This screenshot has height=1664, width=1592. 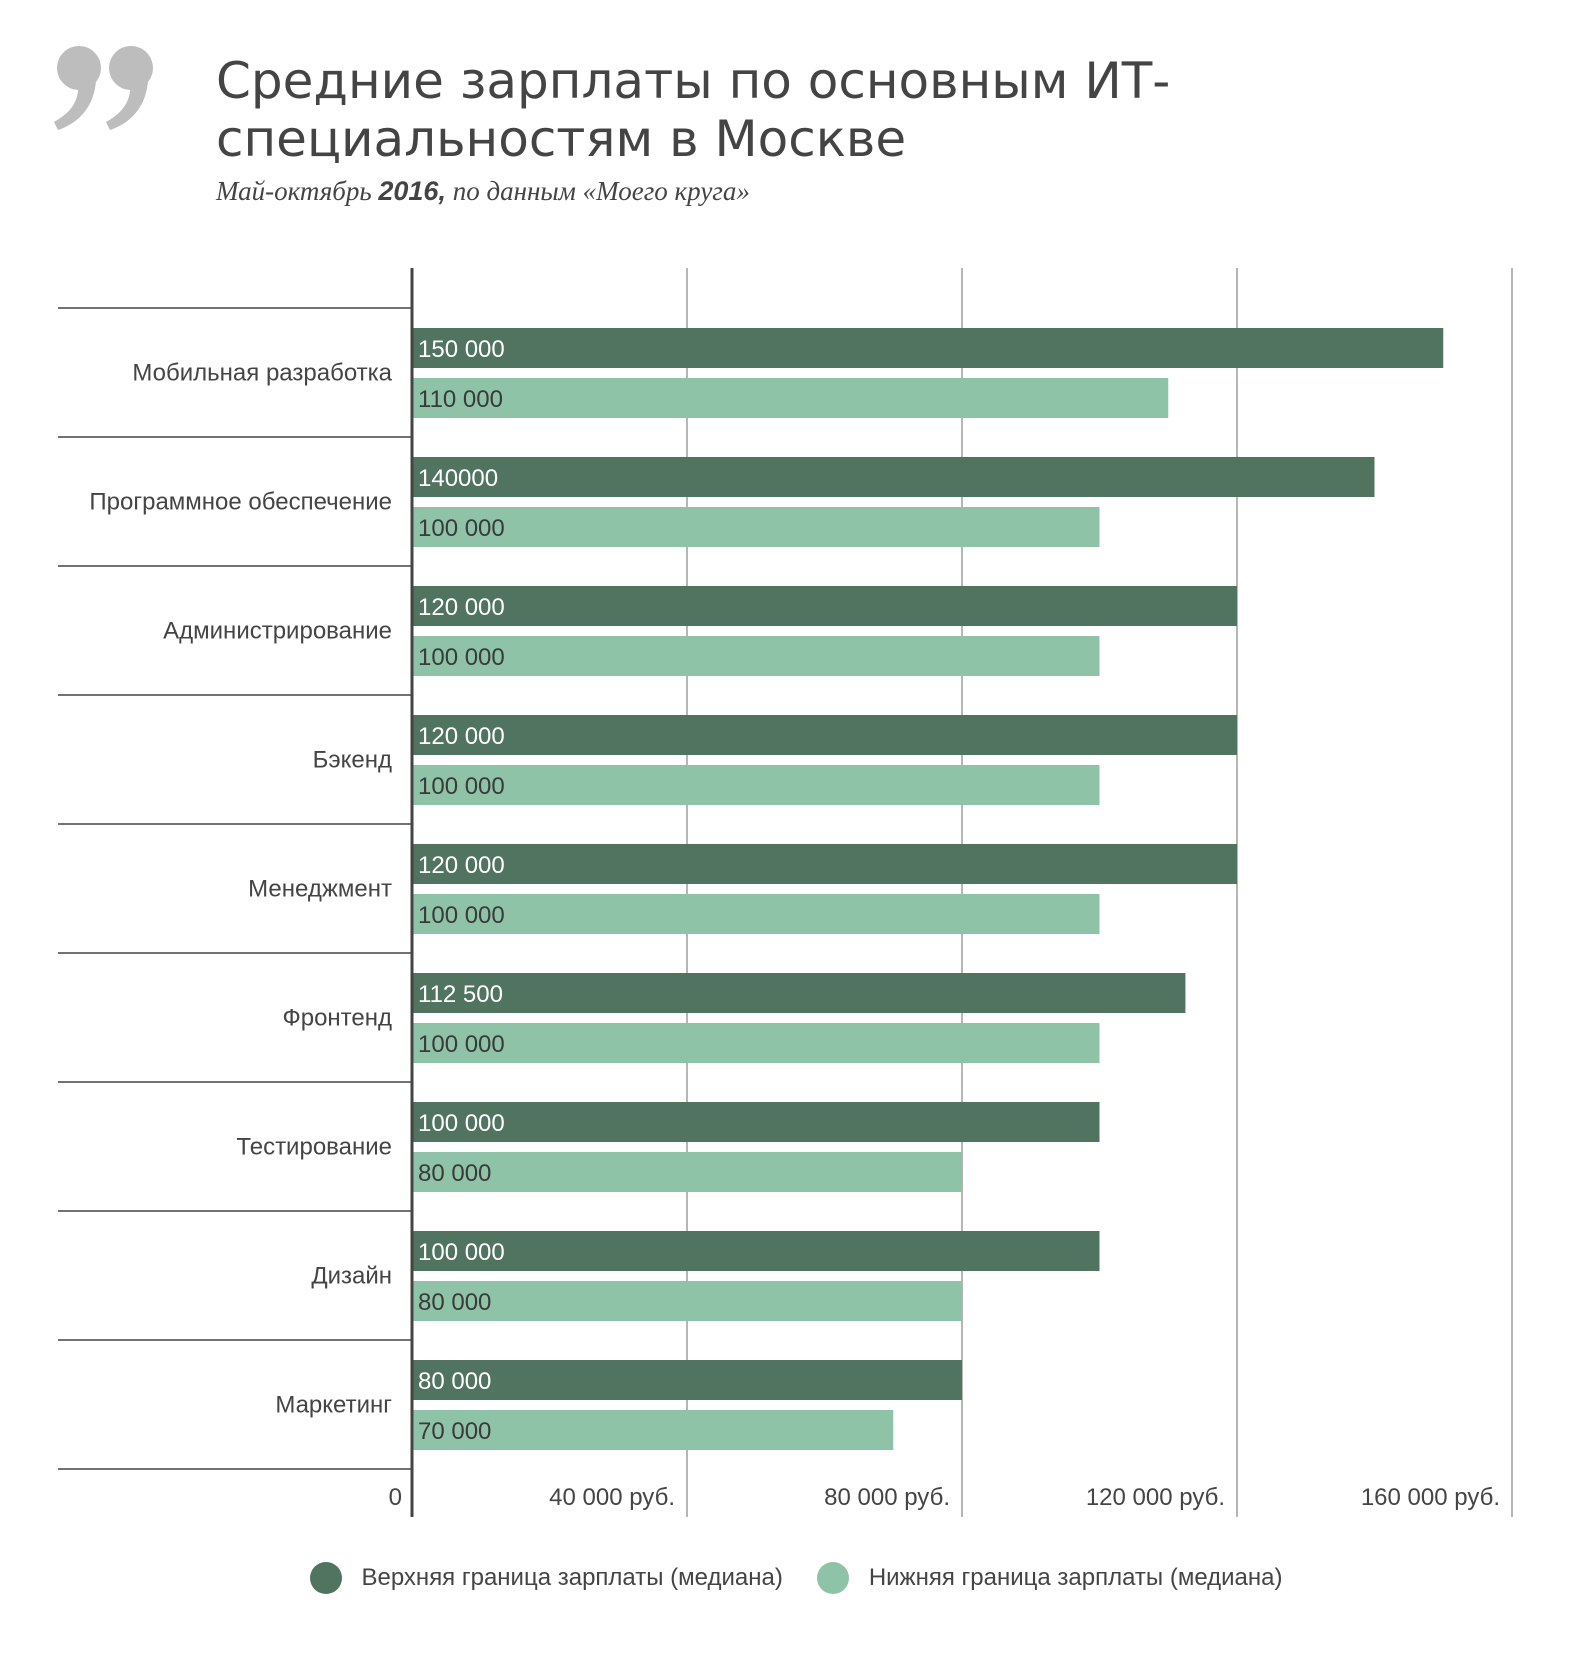 I want to click on x-tick-label: 40 000 руб., so click(x=612, y=1497).